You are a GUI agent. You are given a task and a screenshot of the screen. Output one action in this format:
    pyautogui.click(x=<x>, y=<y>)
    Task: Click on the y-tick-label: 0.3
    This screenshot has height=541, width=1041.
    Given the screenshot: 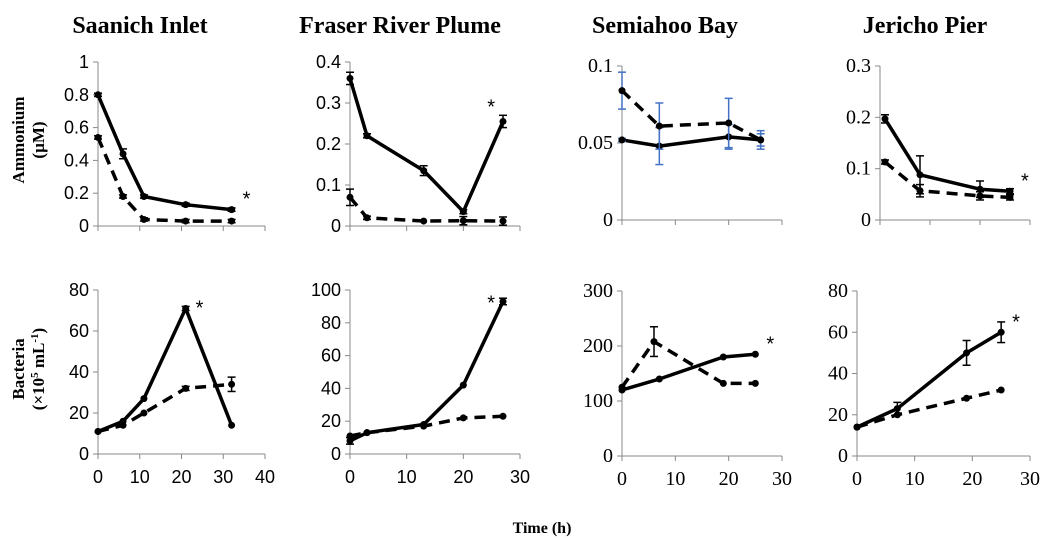 What is the action you would take?
    pyautogui.click(x=858, y=66)
    